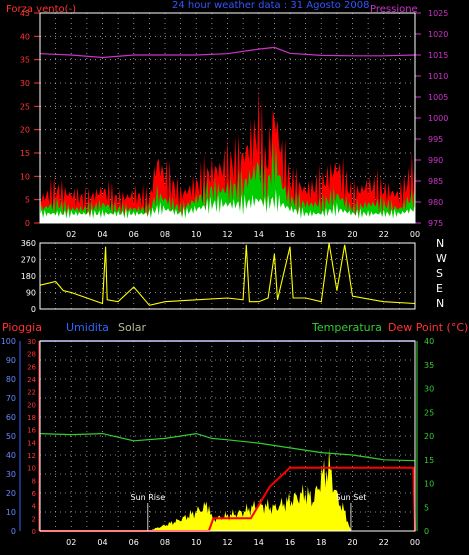 The height and width of the screenshot is (555, 469). What do you see at coordinates (34, 519) in the screenshot?
I see `rain-tick-label: 2` at bounding box center [34, 519].